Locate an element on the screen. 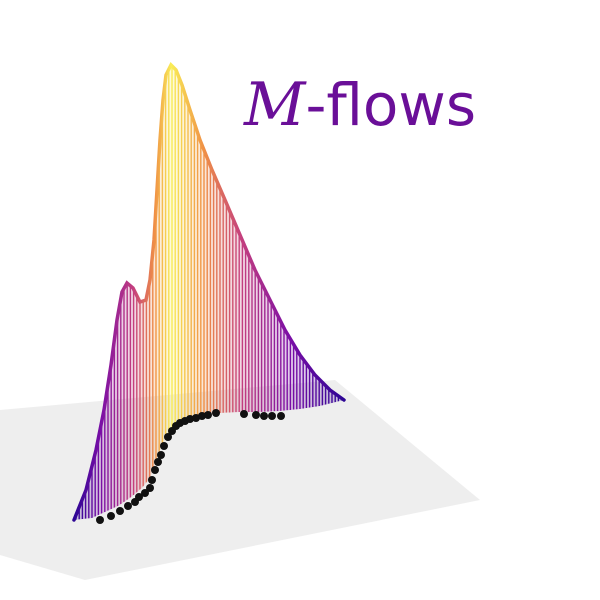  title-script-m: M is located at coordinates (275, 105).